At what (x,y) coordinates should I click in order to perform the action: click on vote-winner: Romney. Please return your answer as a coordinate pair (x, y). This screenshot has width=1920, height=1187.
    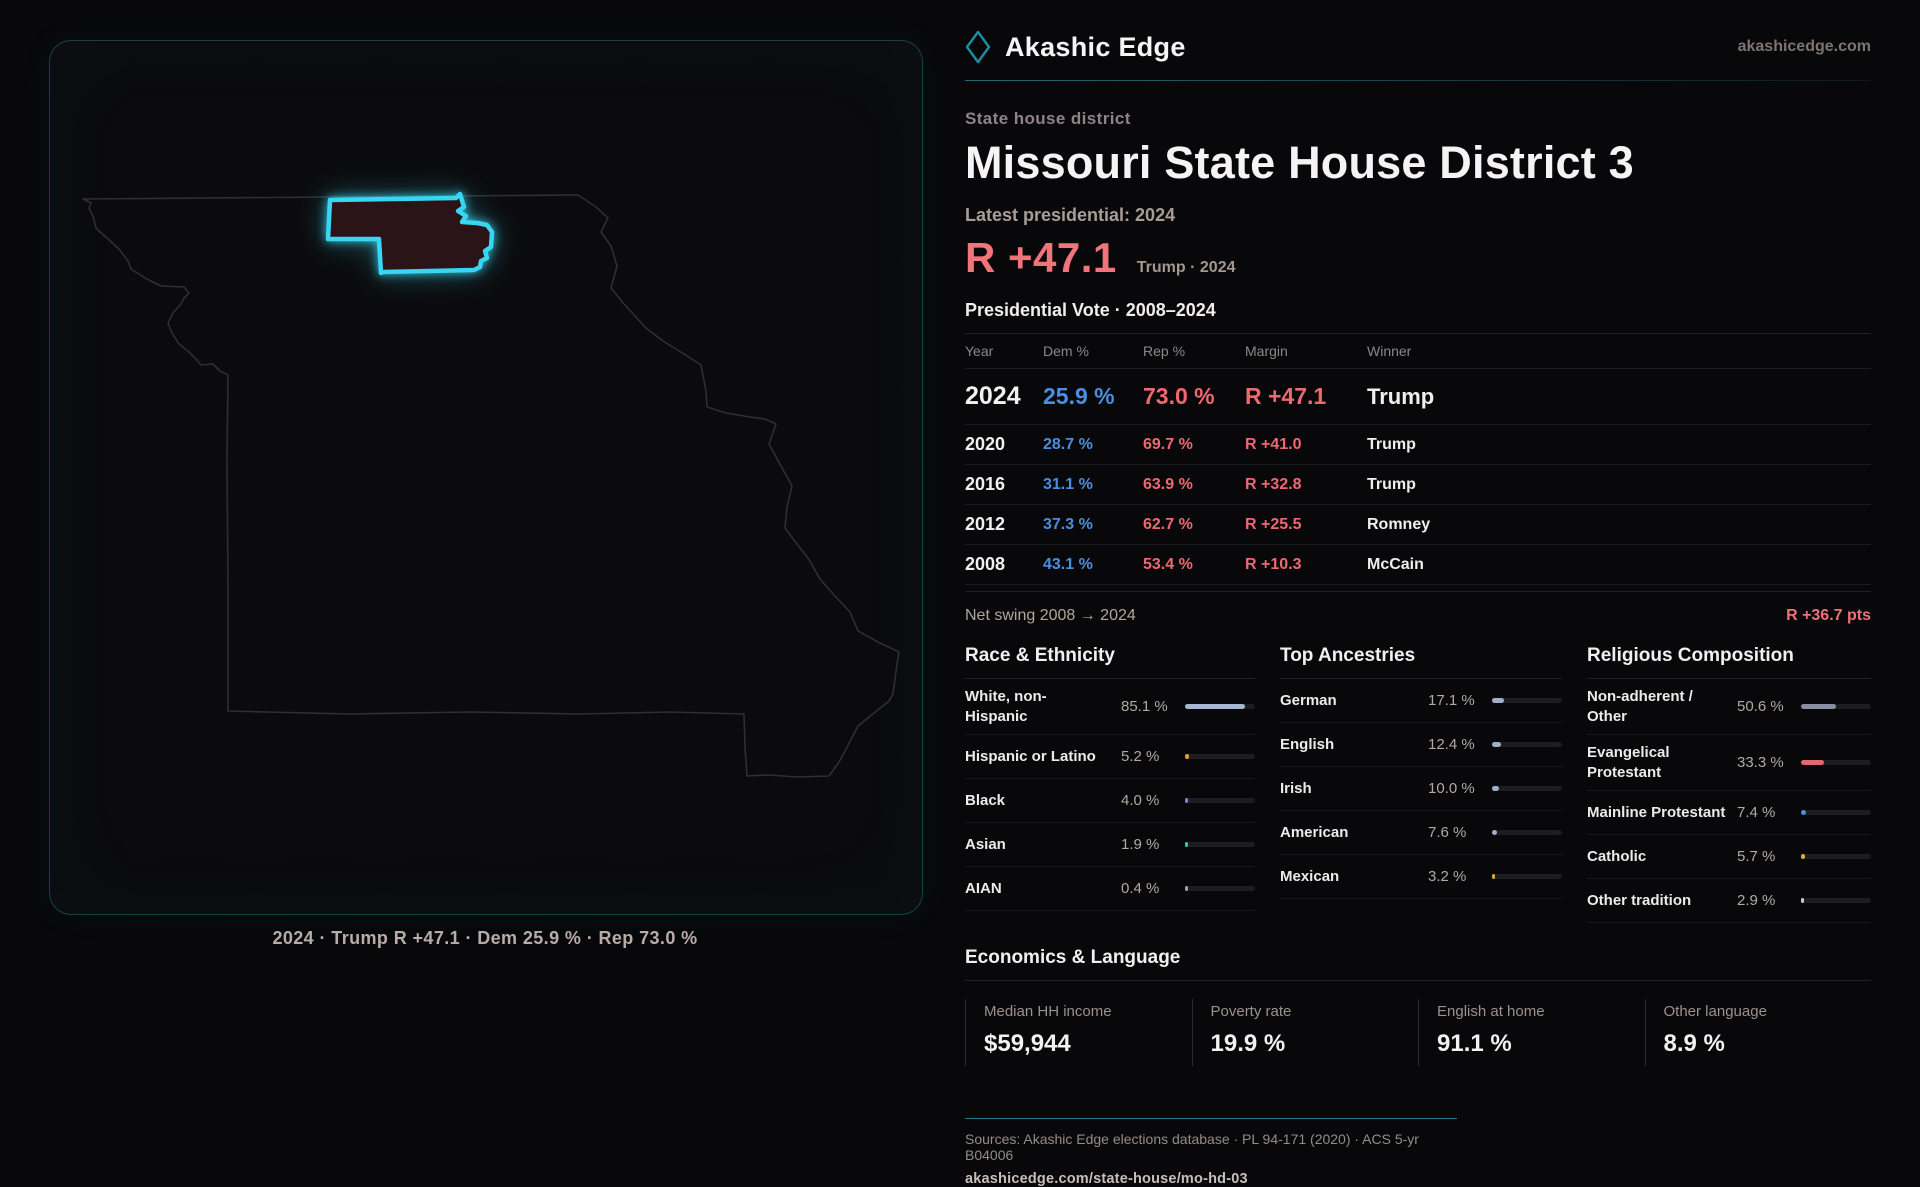
    Looking at the image, I should click on (1399, 524).